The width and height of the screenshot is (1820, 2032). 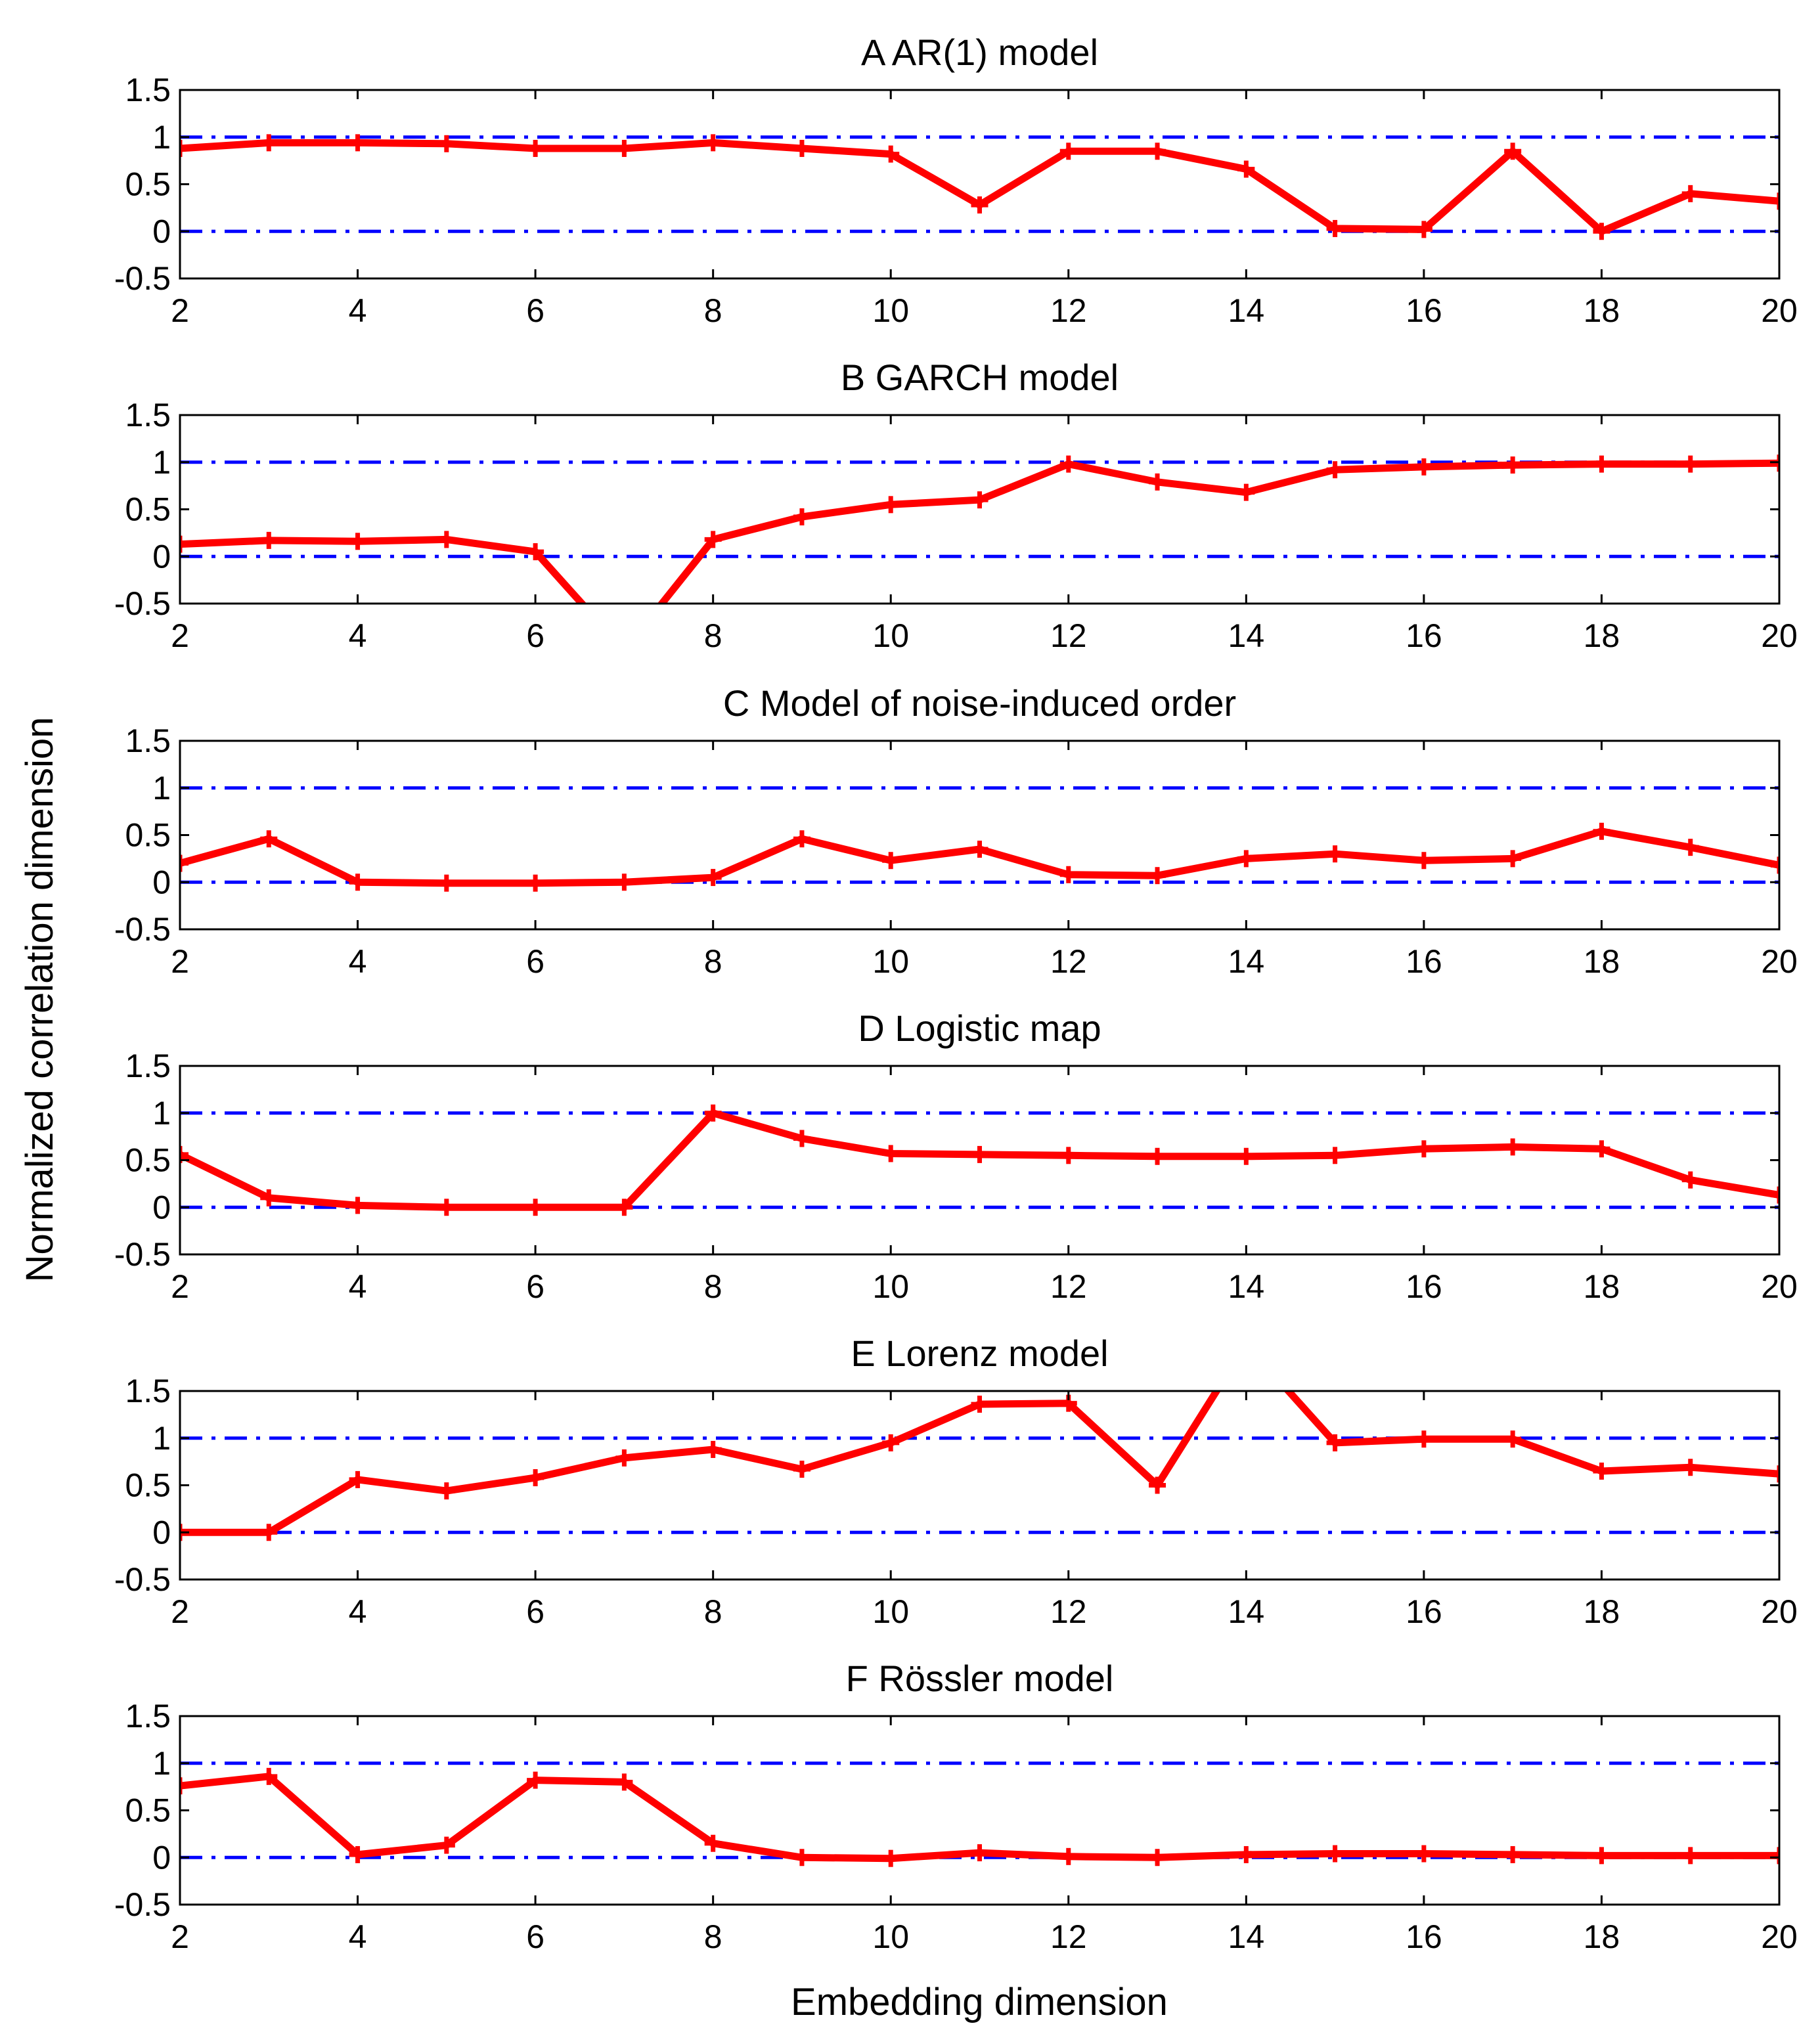 I want to click on y-tick-label: -0.5, so click(x=142, y=603).